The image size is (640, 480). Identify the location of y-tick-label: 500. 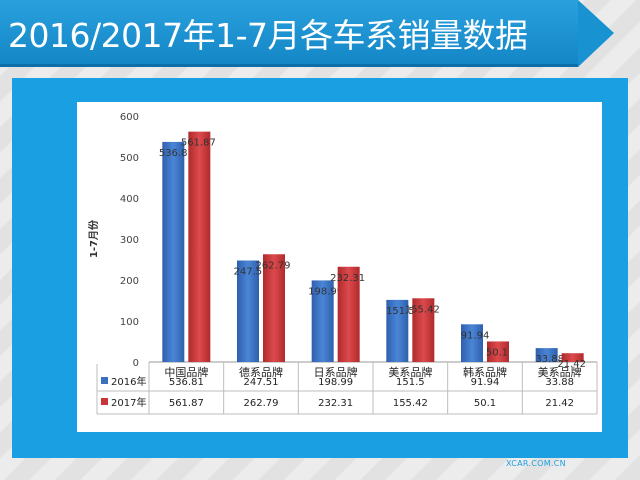
(129, 158).